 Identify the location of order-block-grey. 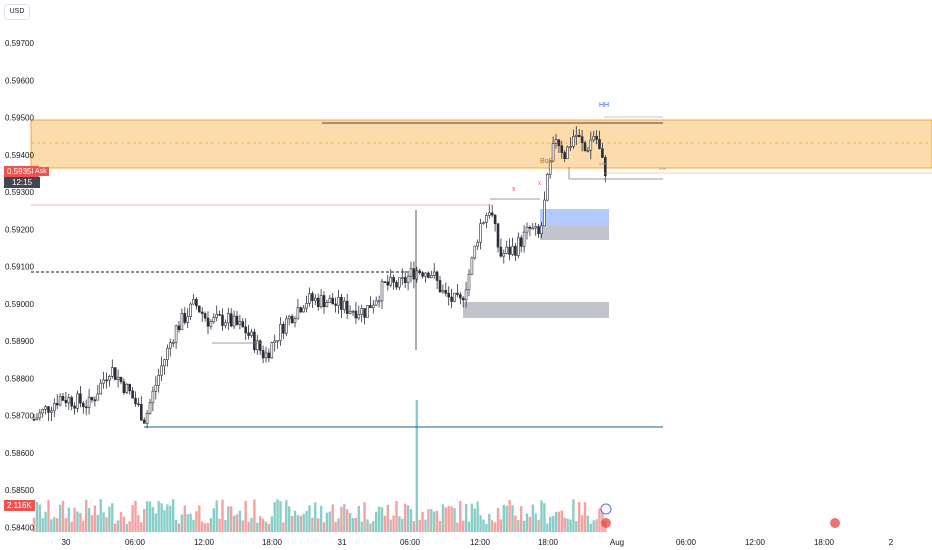
(536, 310).